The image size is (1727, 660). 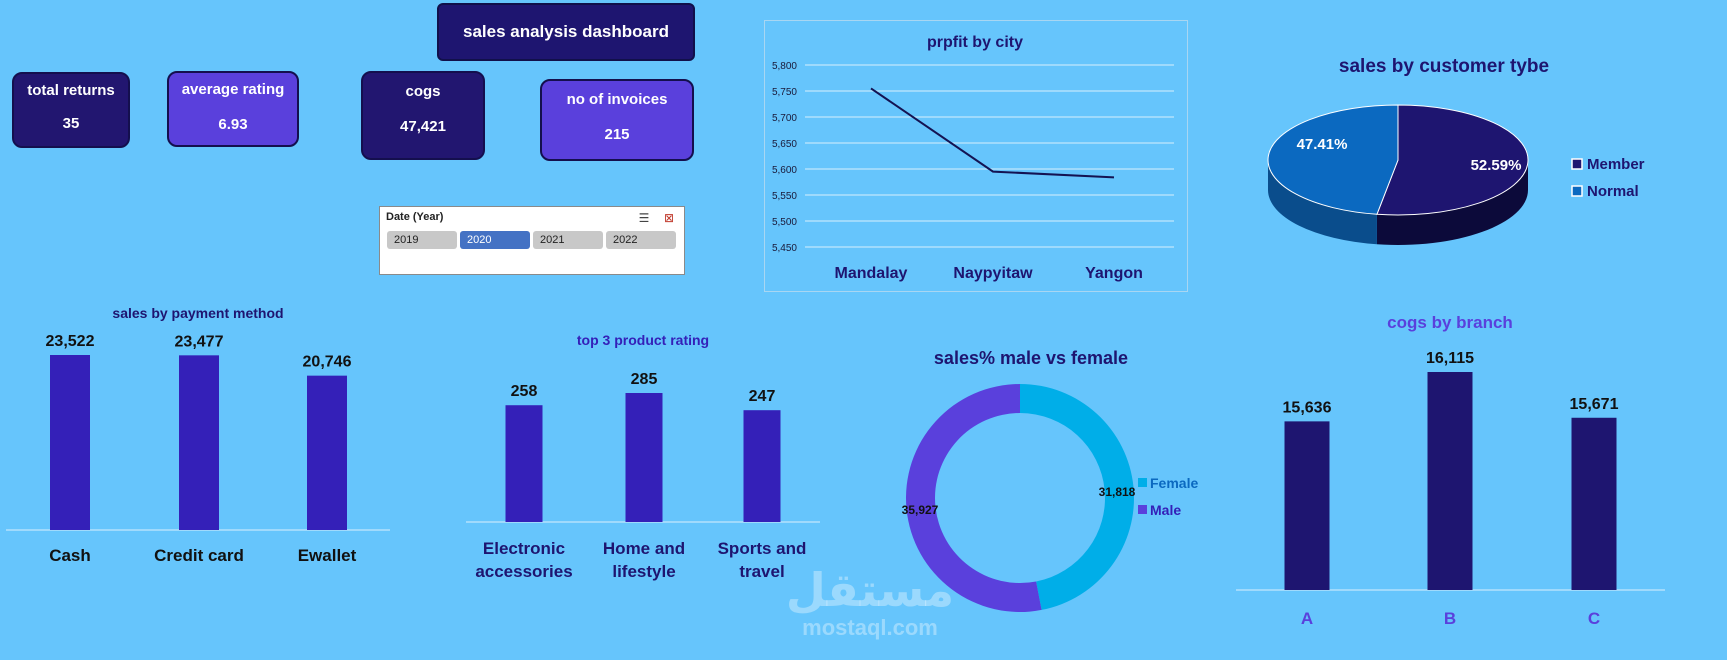 I want to click on data-label: 258, so click(x=524, y=391).